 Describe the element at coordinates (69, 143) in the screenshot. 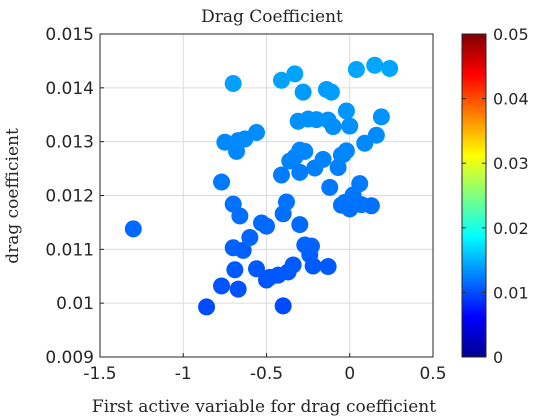

I see `y-tick-label: 0.013` at that location.